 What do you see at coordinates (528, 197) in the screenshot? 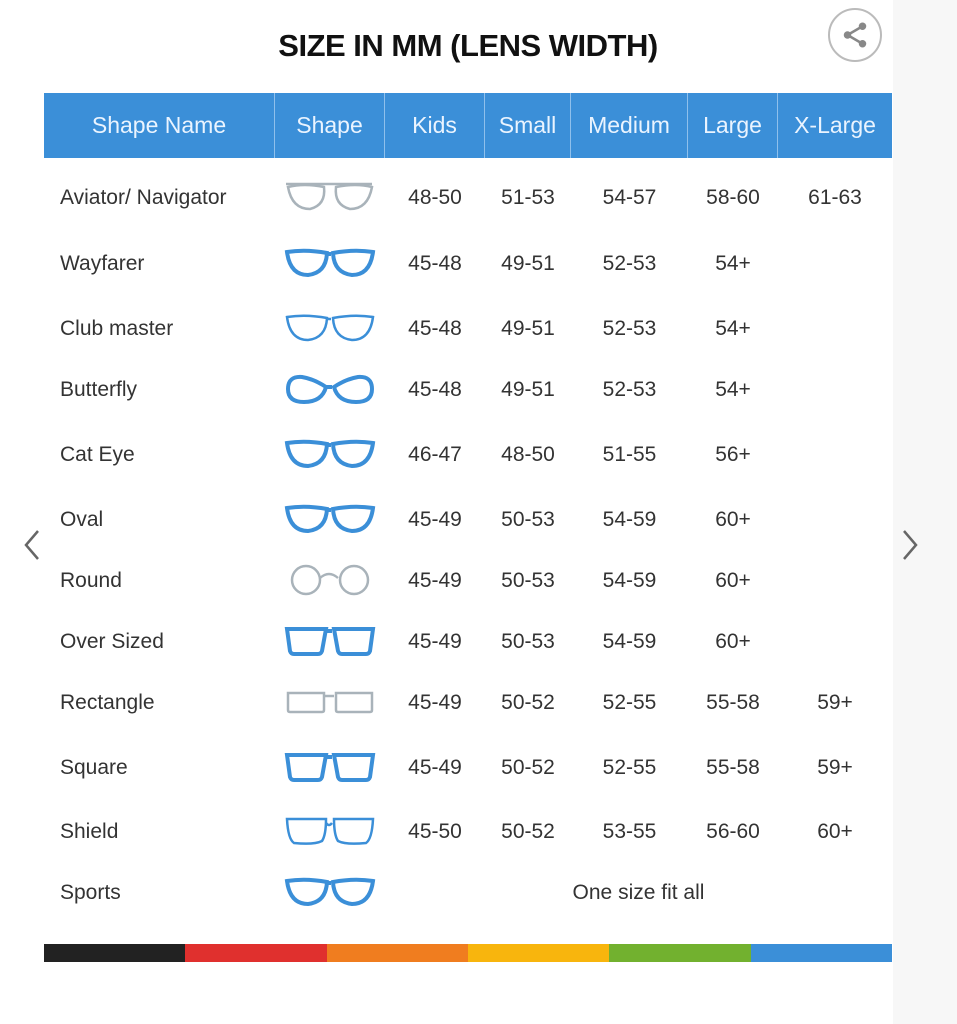
I see `size-cell: 51-53` at bounding box center [528, 197].